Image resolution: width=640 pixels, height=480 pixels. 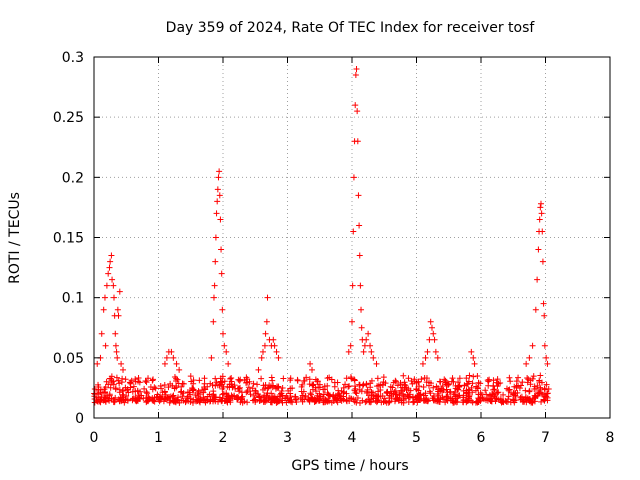 I want to click on x-tick-label: 7, so click(x=545, y=438).